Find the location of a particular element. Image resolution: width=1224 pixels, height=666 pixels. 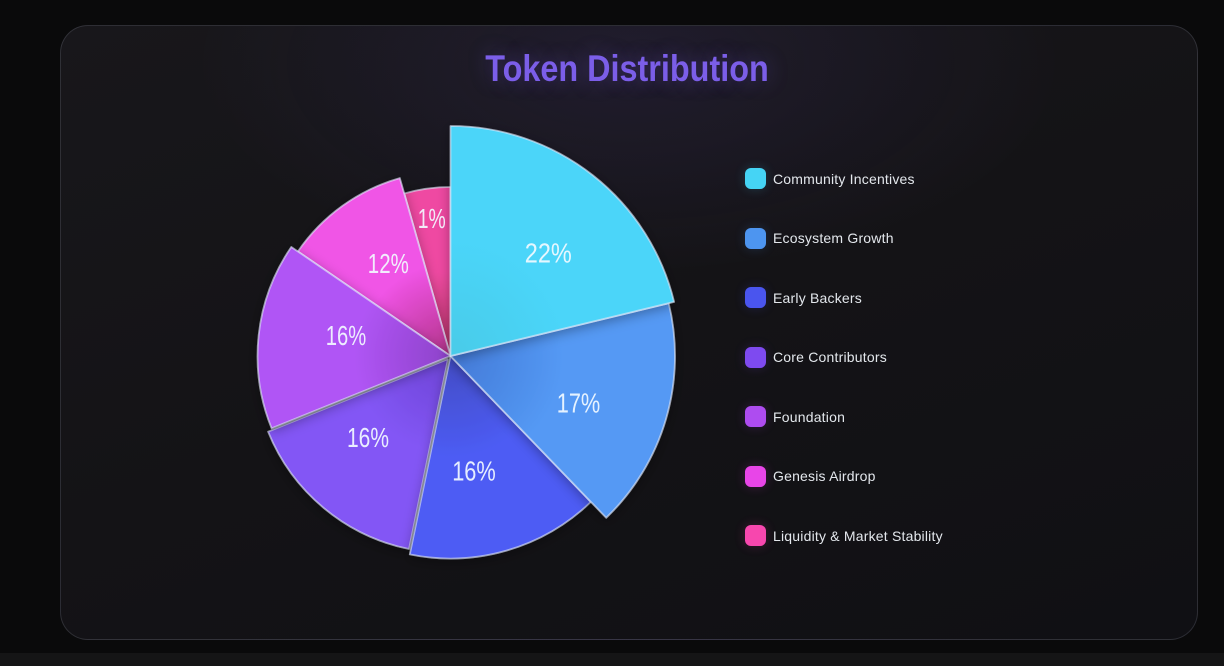

svg-text: 12% is located at coordinates (388, 263).